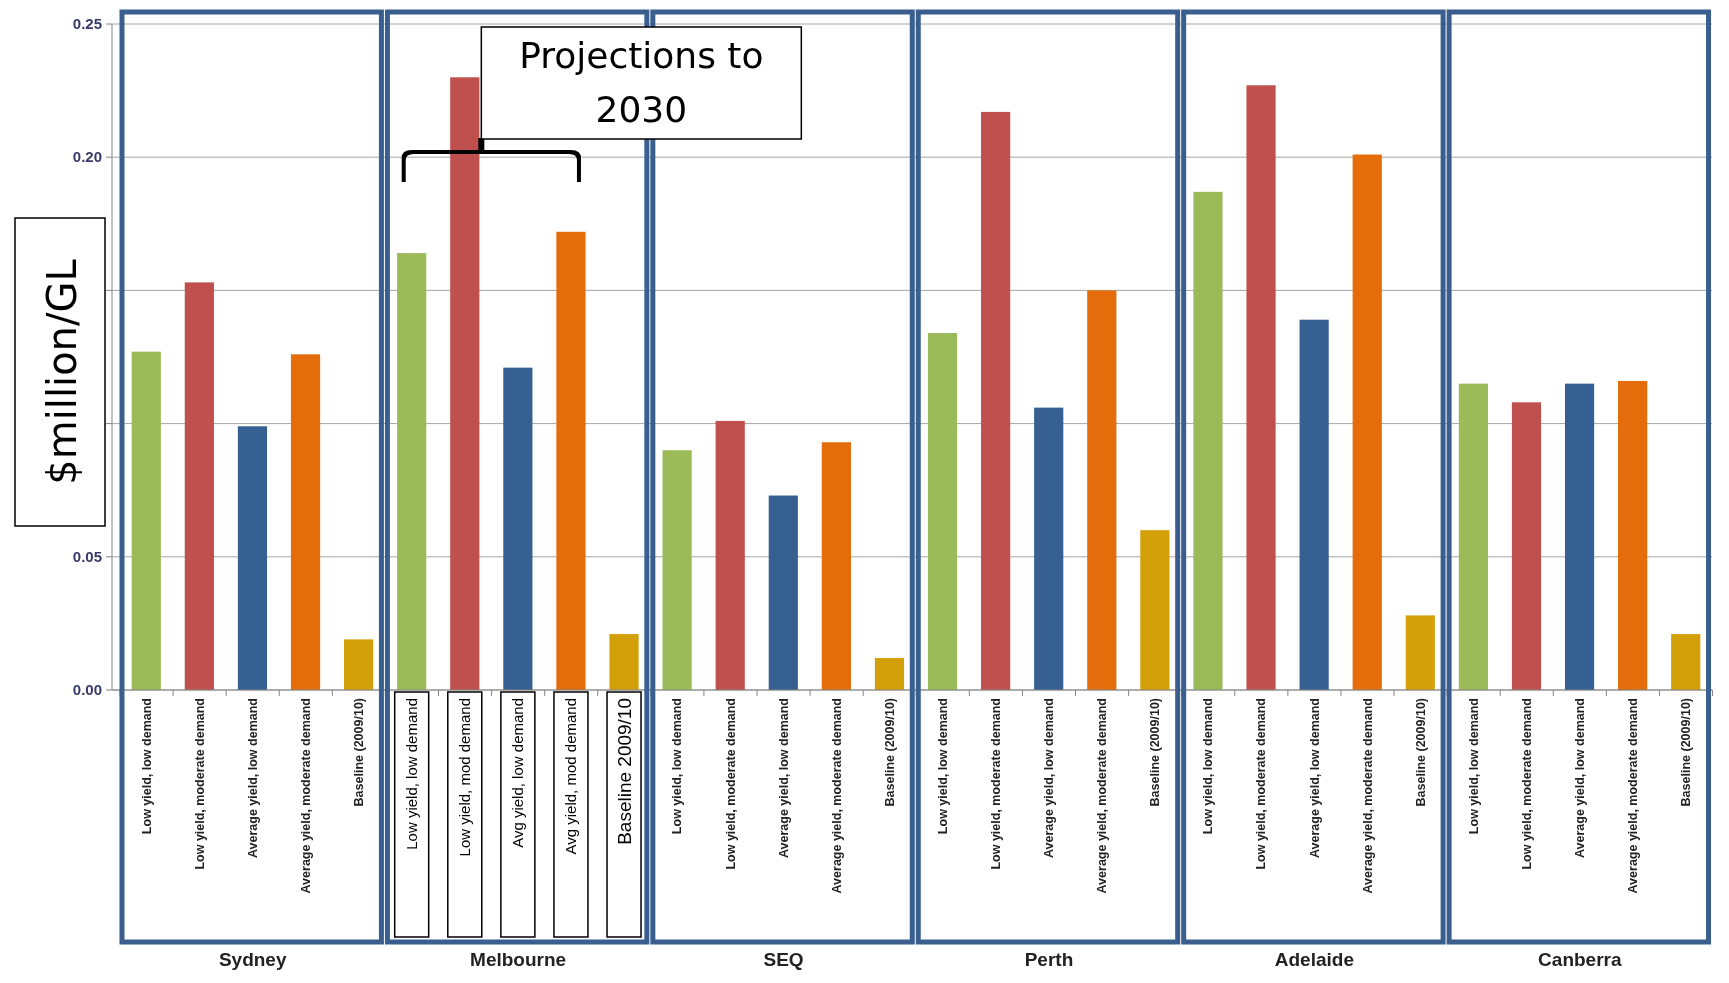  Describe the element at coordinates (1580, 959) in the screenshot. I see `text: Canberra` at that location.